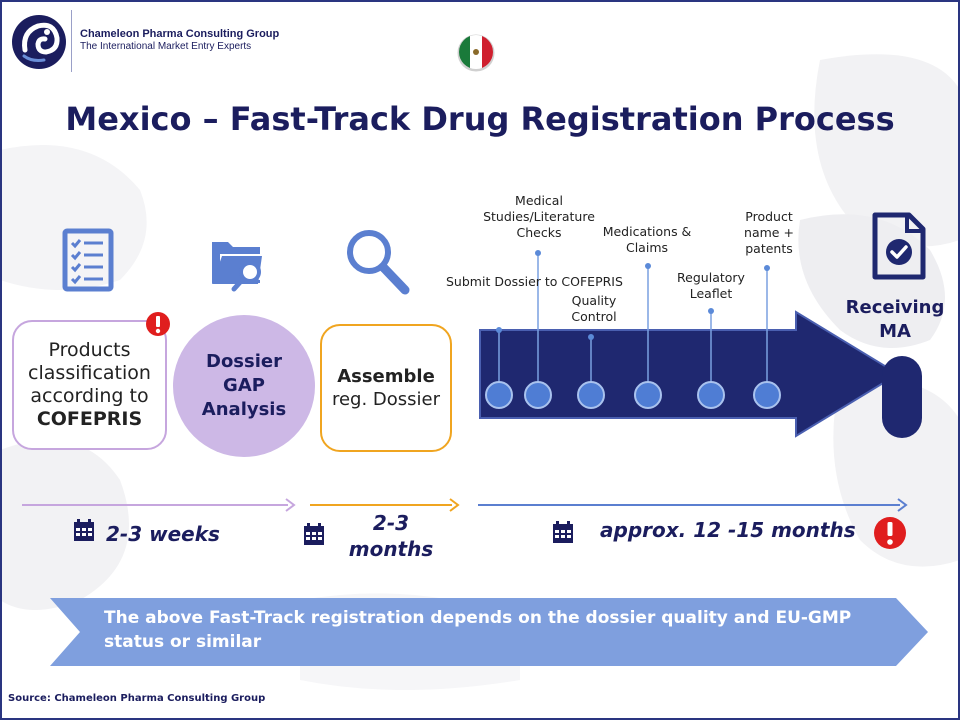 The width and height of the screenshot is (960, 720). Describe the element at coordinates (237, 267) in the screenshot. I see `folder-search-icon` at that location.